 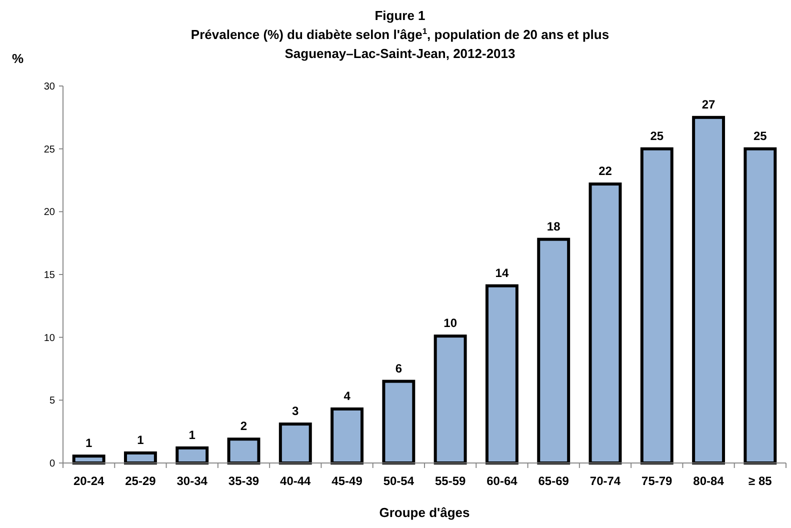 What do you see at coordinates (296, 411) in the screenshot?
I see `data-label: 3` at bounding box center [296, 411].